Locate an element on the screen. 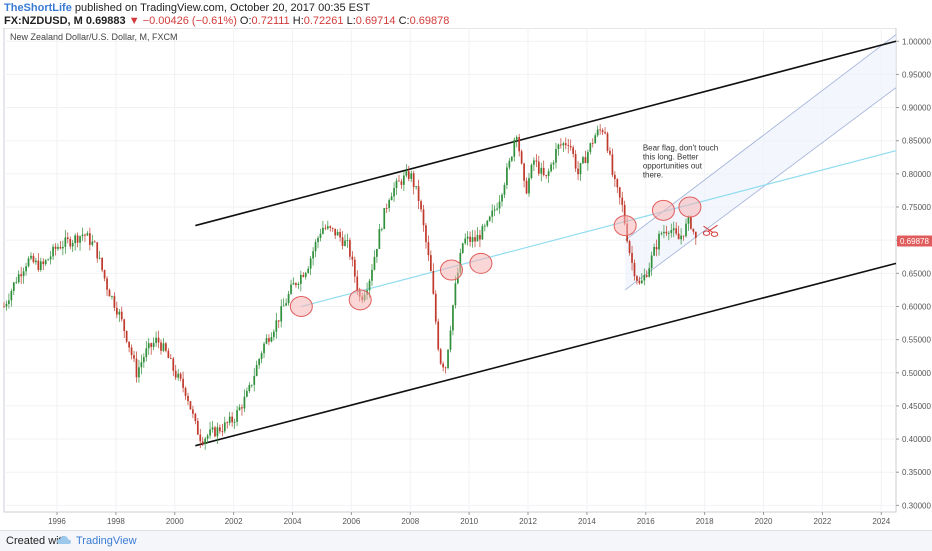 This screenshot has width=932, height=551. x-tick-label: 2008 is located at coordinates (410, 521).